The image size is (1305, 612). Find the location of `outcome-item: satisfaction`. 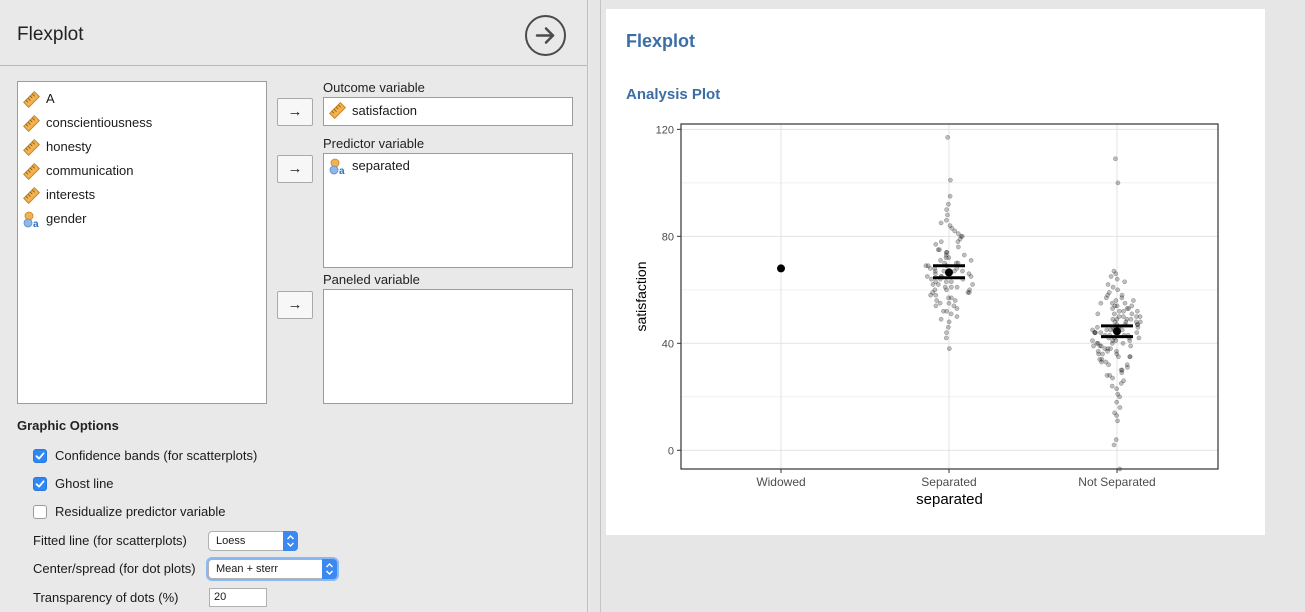

outcome-item: satisfaction is located at coordinates (448, 111).